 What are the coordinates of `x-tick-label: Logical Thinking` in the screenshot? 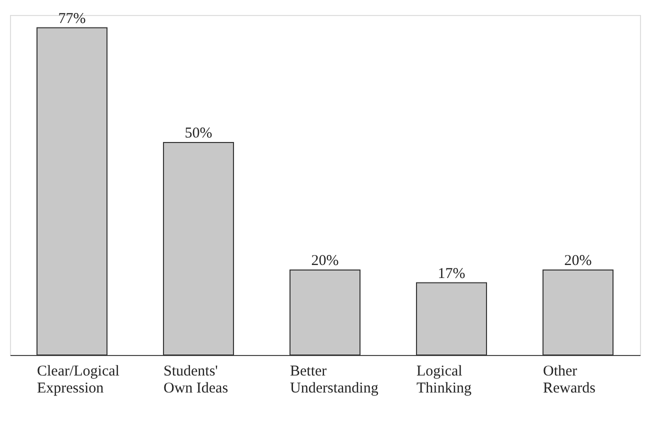 It's located at (444, 380).